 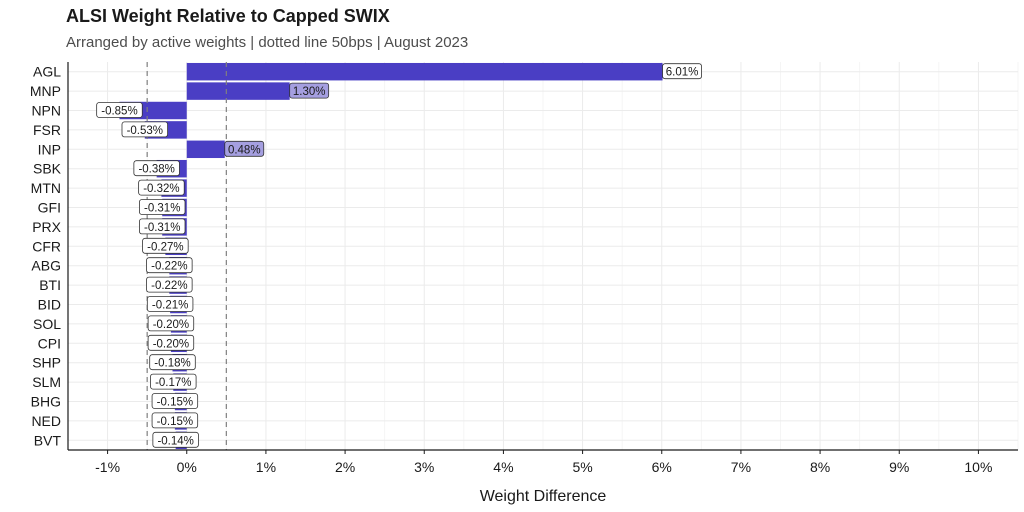 I want to click on data-label-cpi: -0.20%, so click(x=171, y=342).